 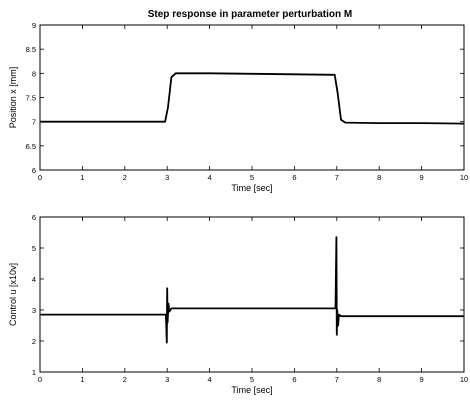 I want to click on y-tick-label: 6.5, so click(x=31, y=146).